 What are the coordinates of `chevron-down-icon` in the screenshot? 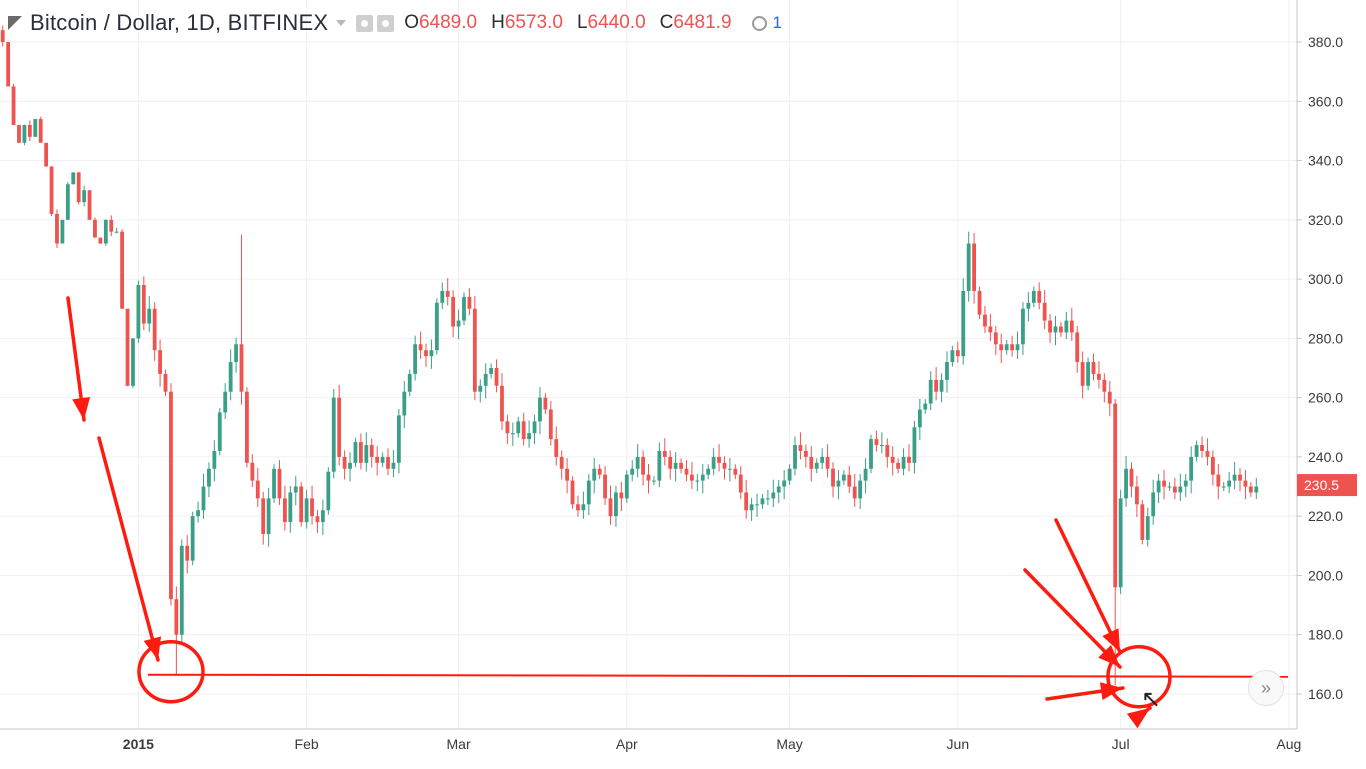 It's located at (341, 23).